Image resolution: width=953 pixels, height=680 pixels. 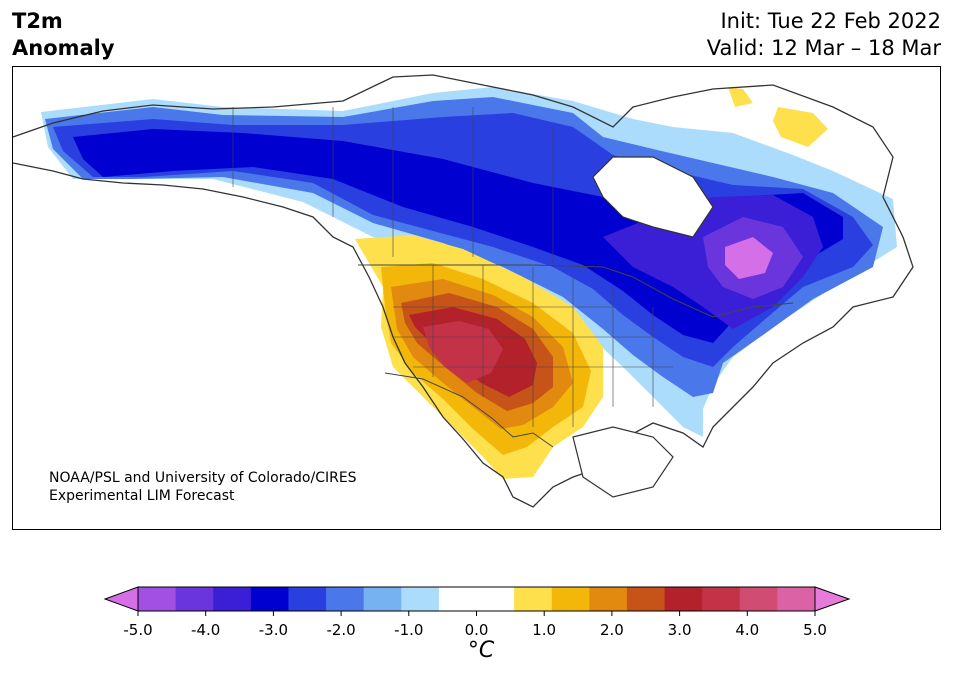 I want to click on init-date: Init: Tue 22 Feb 2022, so click(x=830, y=21).